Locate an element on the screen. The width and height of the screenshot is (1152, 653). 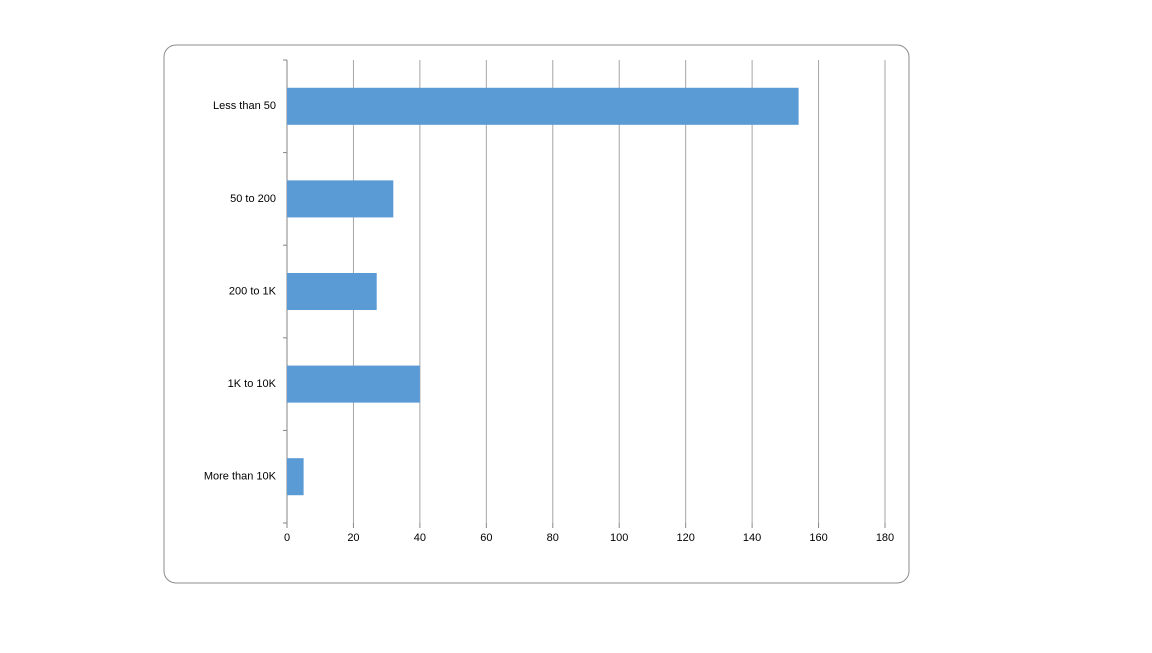
x-tick-label: 40 is located at coordinates (420, 538).